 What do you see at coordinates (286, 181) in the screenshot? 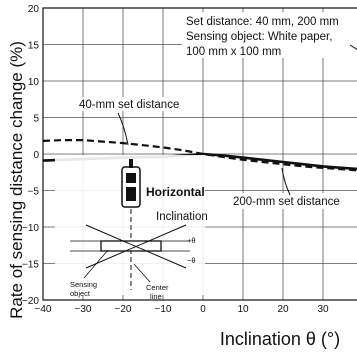
I see `leader-200mm` at bounding box center [286, 181].